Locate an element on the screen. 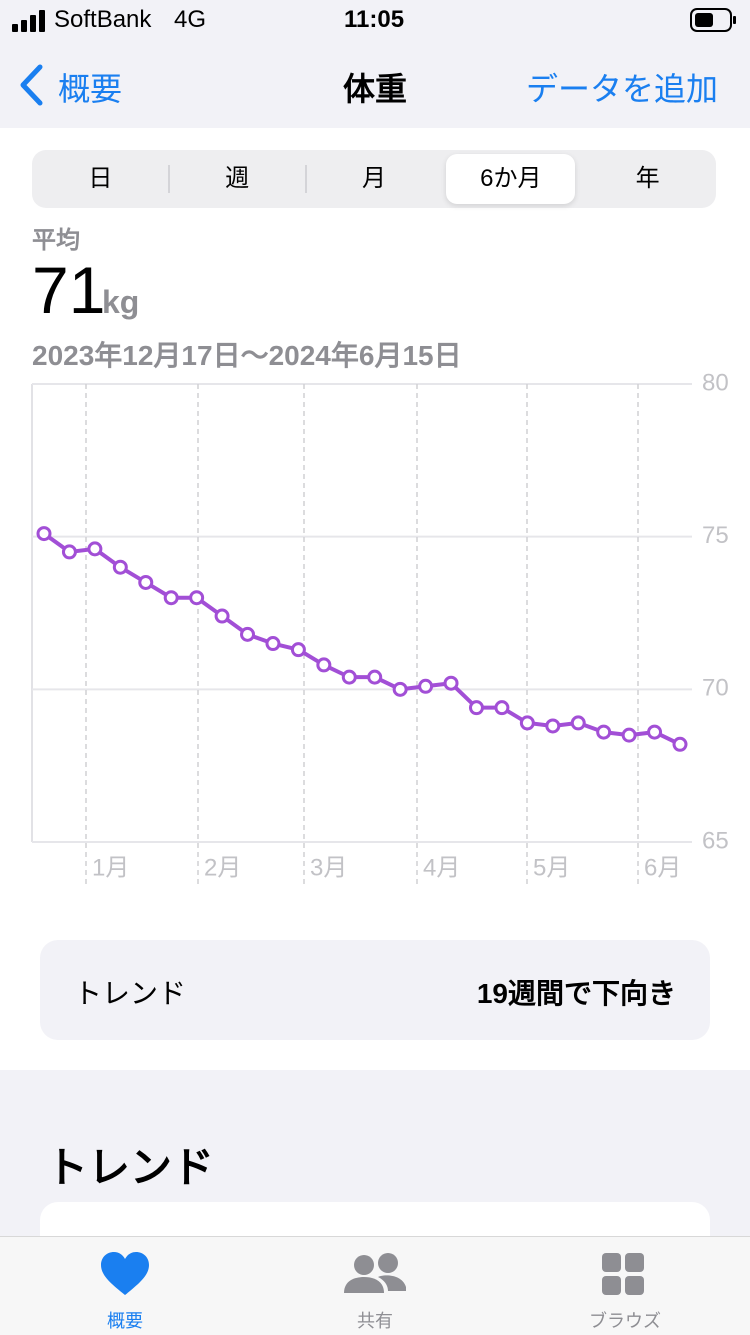 The width and height of the screenshot is (750, 1335). tab-label: 共有 is located at coordinates (375, 1321).